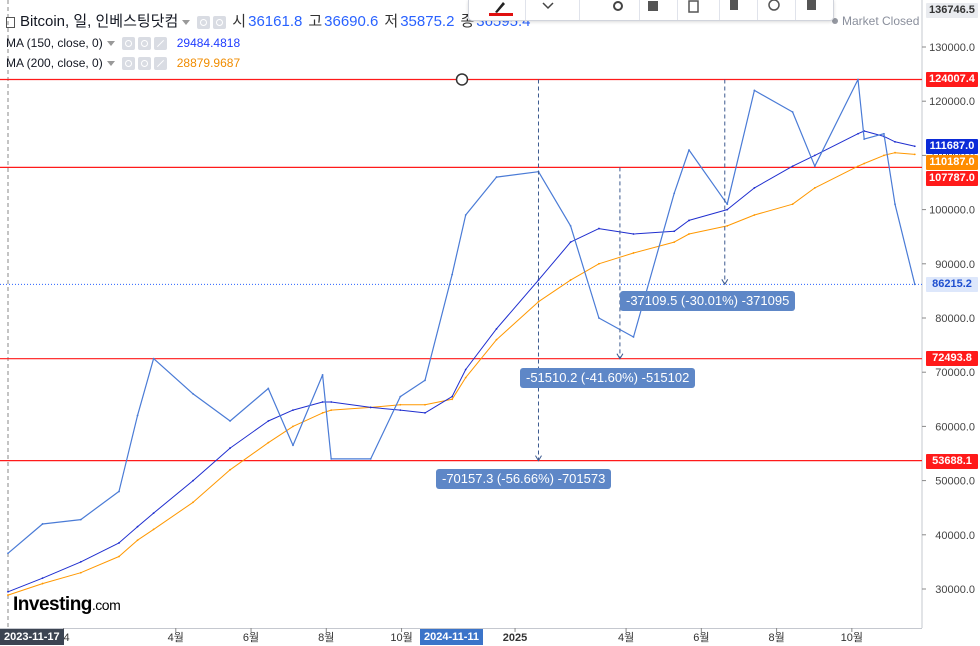 This screenshot has height=646, width=980. I want to click on download-icon, so click(734, 7).